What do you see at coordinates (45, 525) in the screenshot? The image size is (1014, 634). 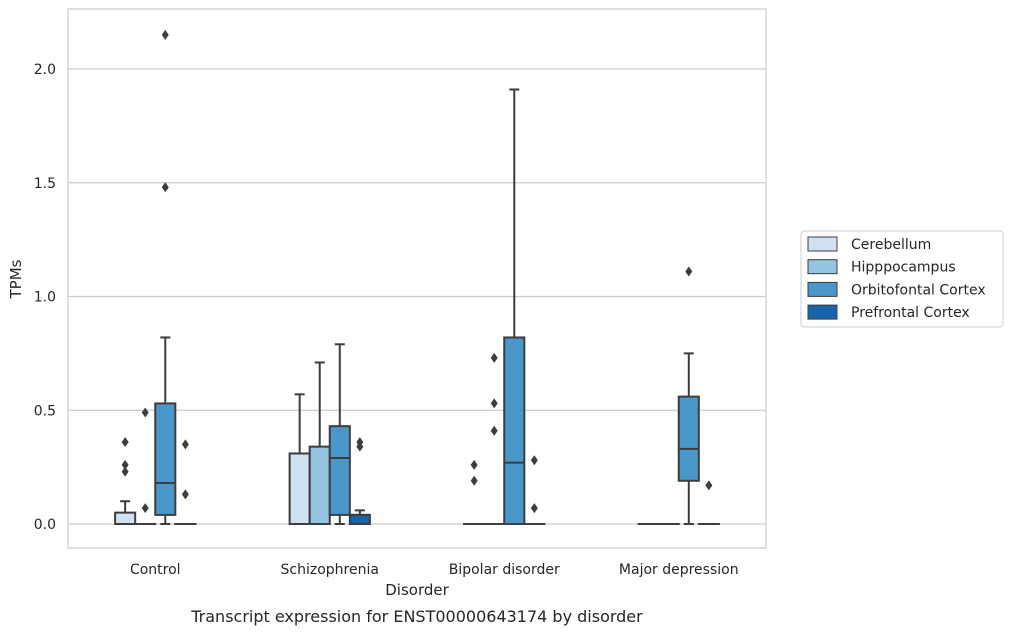 I see `y-tick-label: 0.0` at bounding box center [45, 525].